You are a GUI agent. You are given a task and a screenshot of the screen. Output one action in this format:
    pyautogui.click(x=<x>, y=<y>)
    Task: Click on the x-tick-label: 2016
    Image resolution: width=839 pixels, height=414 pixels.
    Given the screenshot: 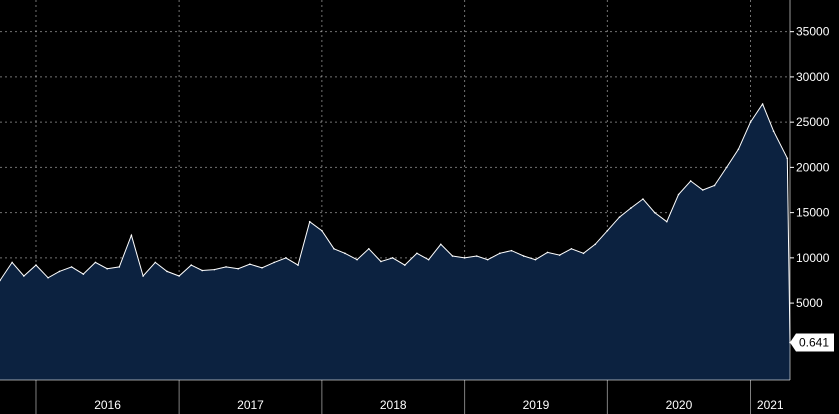 What is the action you would take?
    pyautogui.click(x=107, y=405)
    